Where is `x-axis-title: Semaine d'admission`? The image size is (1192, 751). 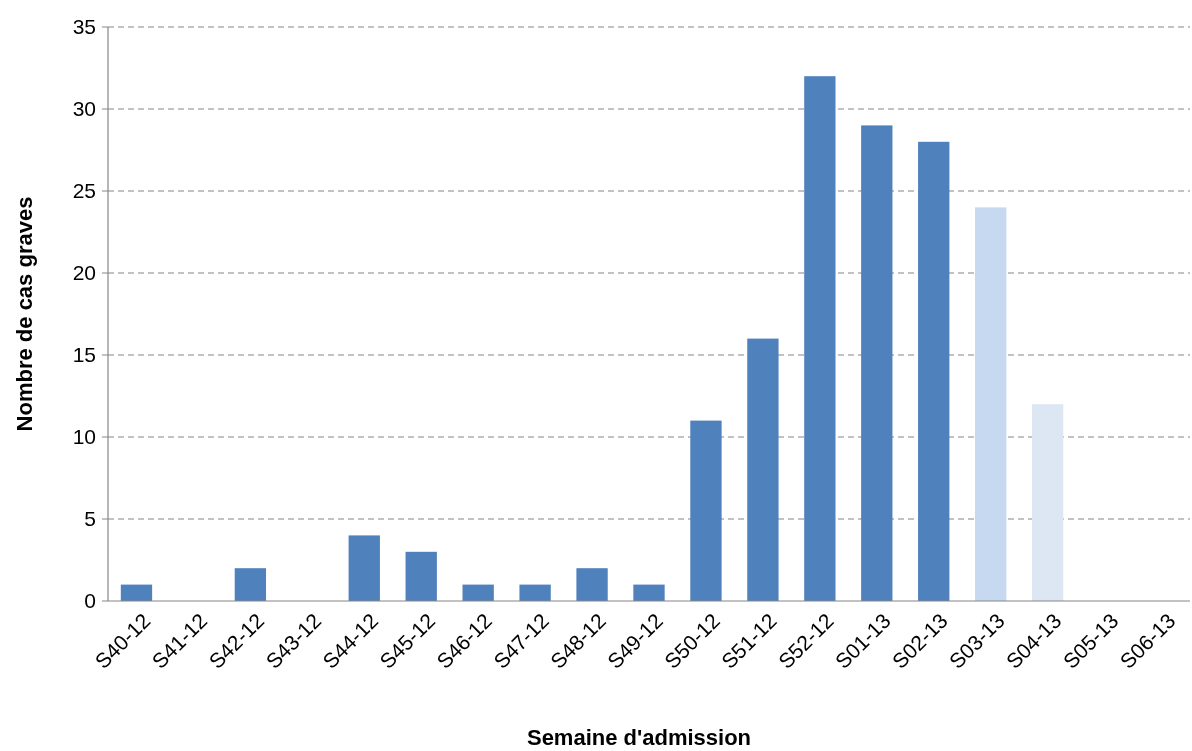 x-axis-title: Semaine d'admission is located at coordinates (639, 737).